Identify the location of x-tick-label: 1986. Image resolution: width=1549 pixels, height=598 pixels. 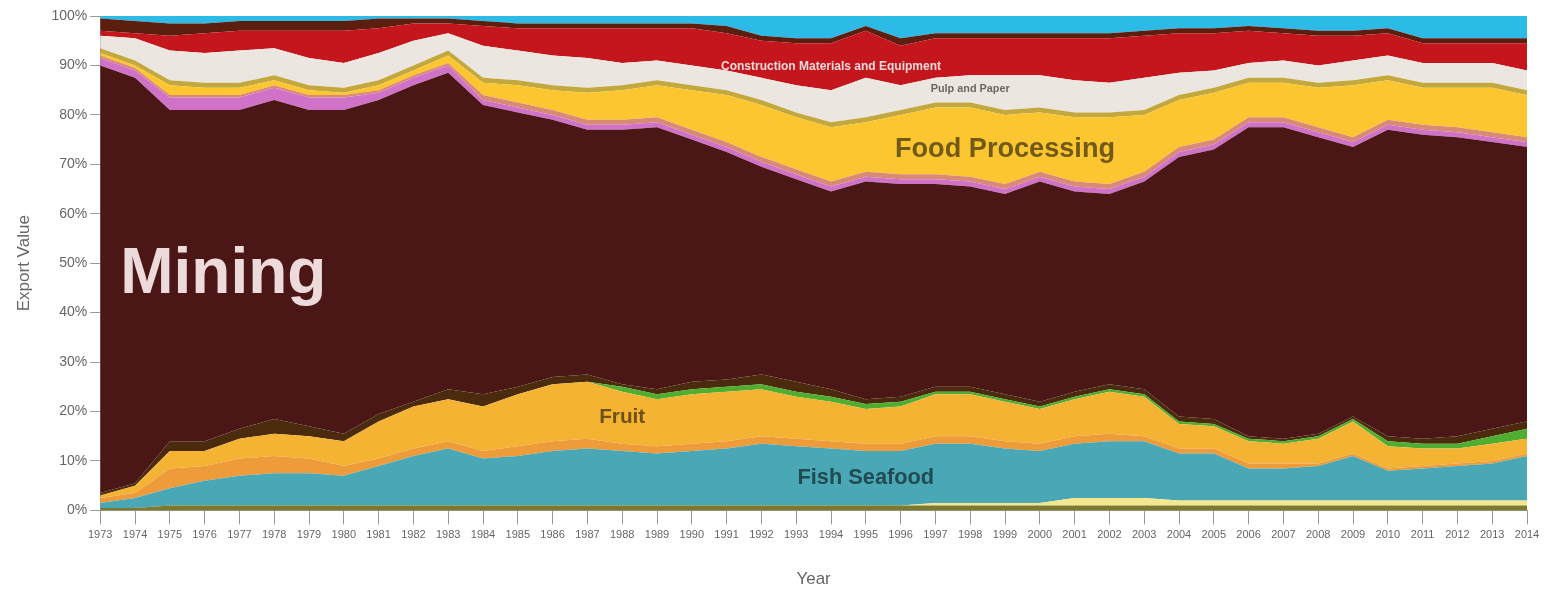
(552, 534).